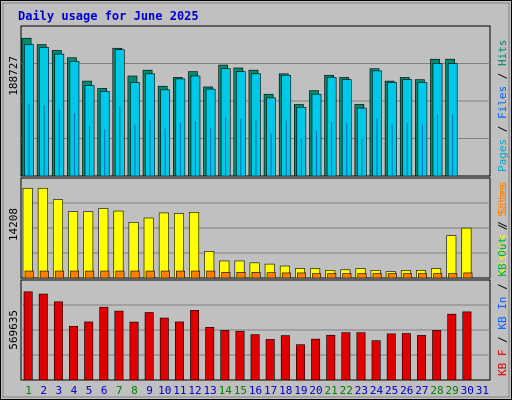 The width and height of the screenshot is (512, 400). Describe the element at coordinates (285, 390) in the screenshot. I see `day-label: 18` at that location.